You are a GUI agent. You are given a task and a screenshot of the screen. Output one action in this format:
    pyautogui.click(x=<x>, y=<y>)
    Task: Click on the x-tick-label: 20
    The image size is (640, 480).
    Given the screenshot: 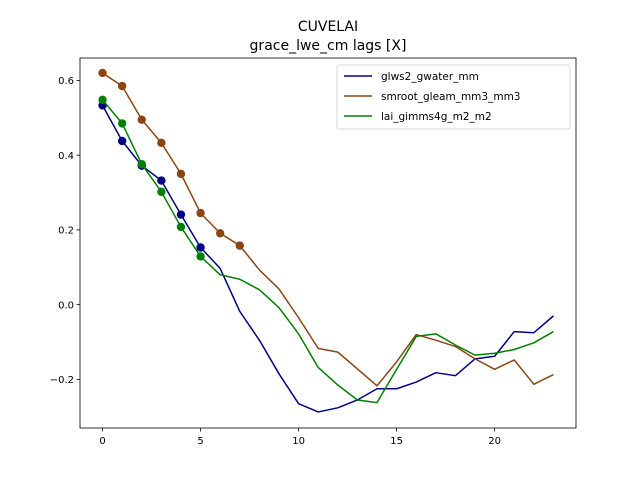 What is the action you would take?
    pyautogui.click(x=494, y=441)
    